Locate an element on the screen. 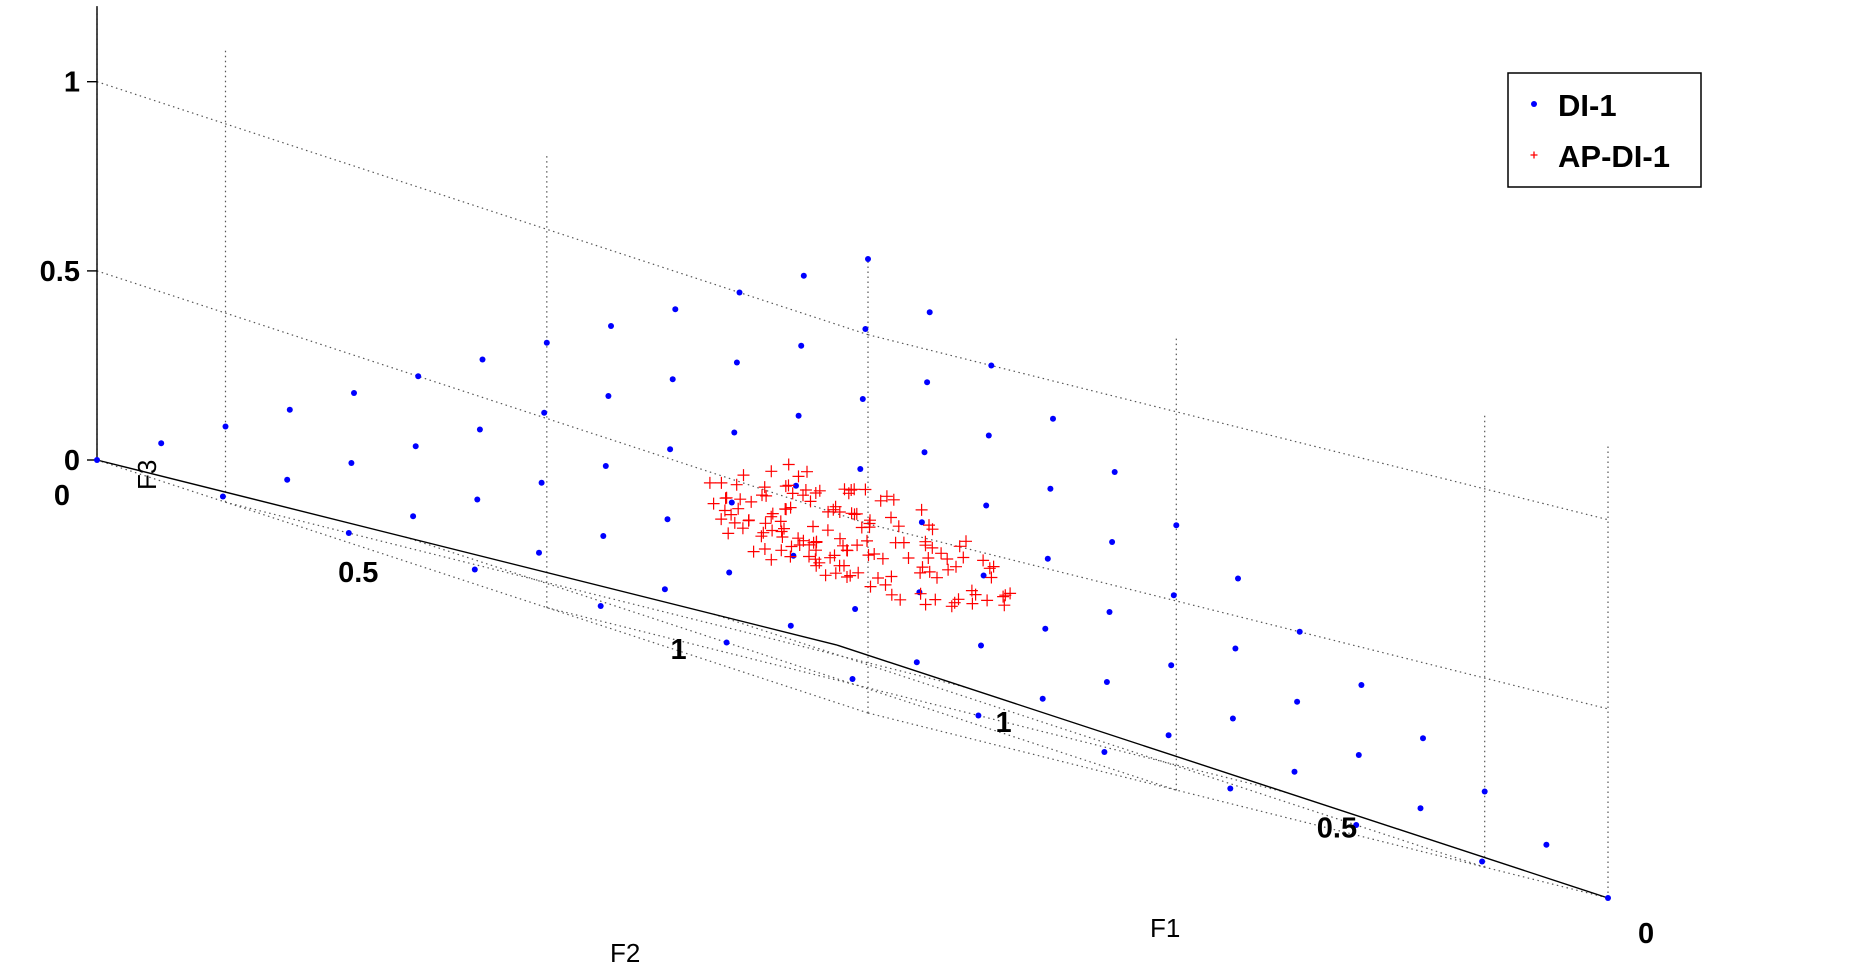  legend-entry-di-1: DI-1 is located at coordinates (1574, 105).